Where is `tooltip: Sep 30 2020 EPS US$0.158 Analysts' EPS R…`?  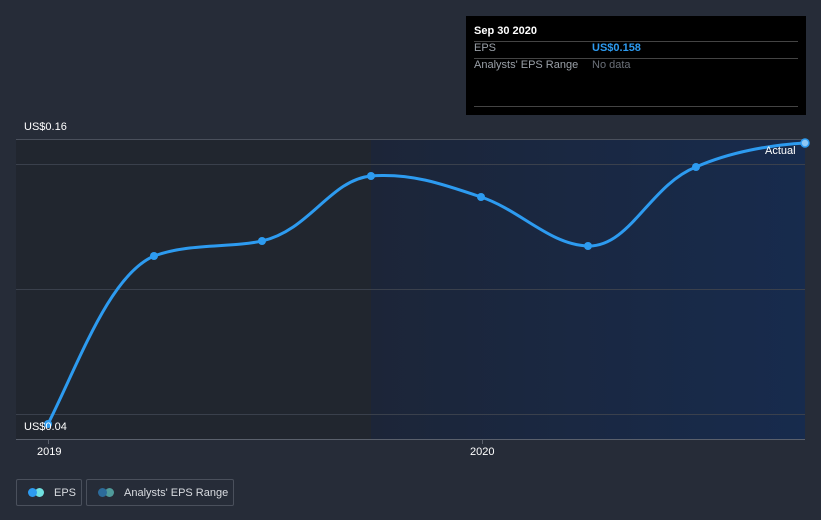
tooltip: Sep 30 2020 EPS US$0.158 Analysts' EPS R… is located at coordinates (636, 65).